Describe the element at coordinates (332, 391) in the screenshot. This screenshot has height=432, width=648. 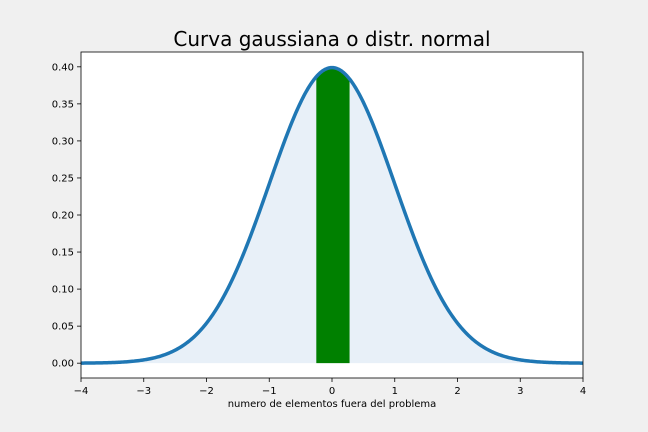
I see `x-tick-label: 0` at that location.